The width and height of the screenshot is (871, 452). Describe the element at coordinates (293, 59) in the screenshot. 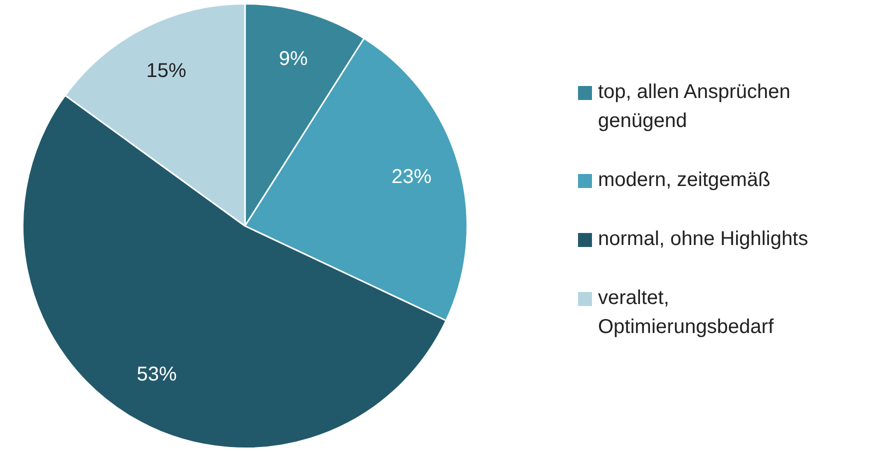

I see `data-label: 9%` at that location.